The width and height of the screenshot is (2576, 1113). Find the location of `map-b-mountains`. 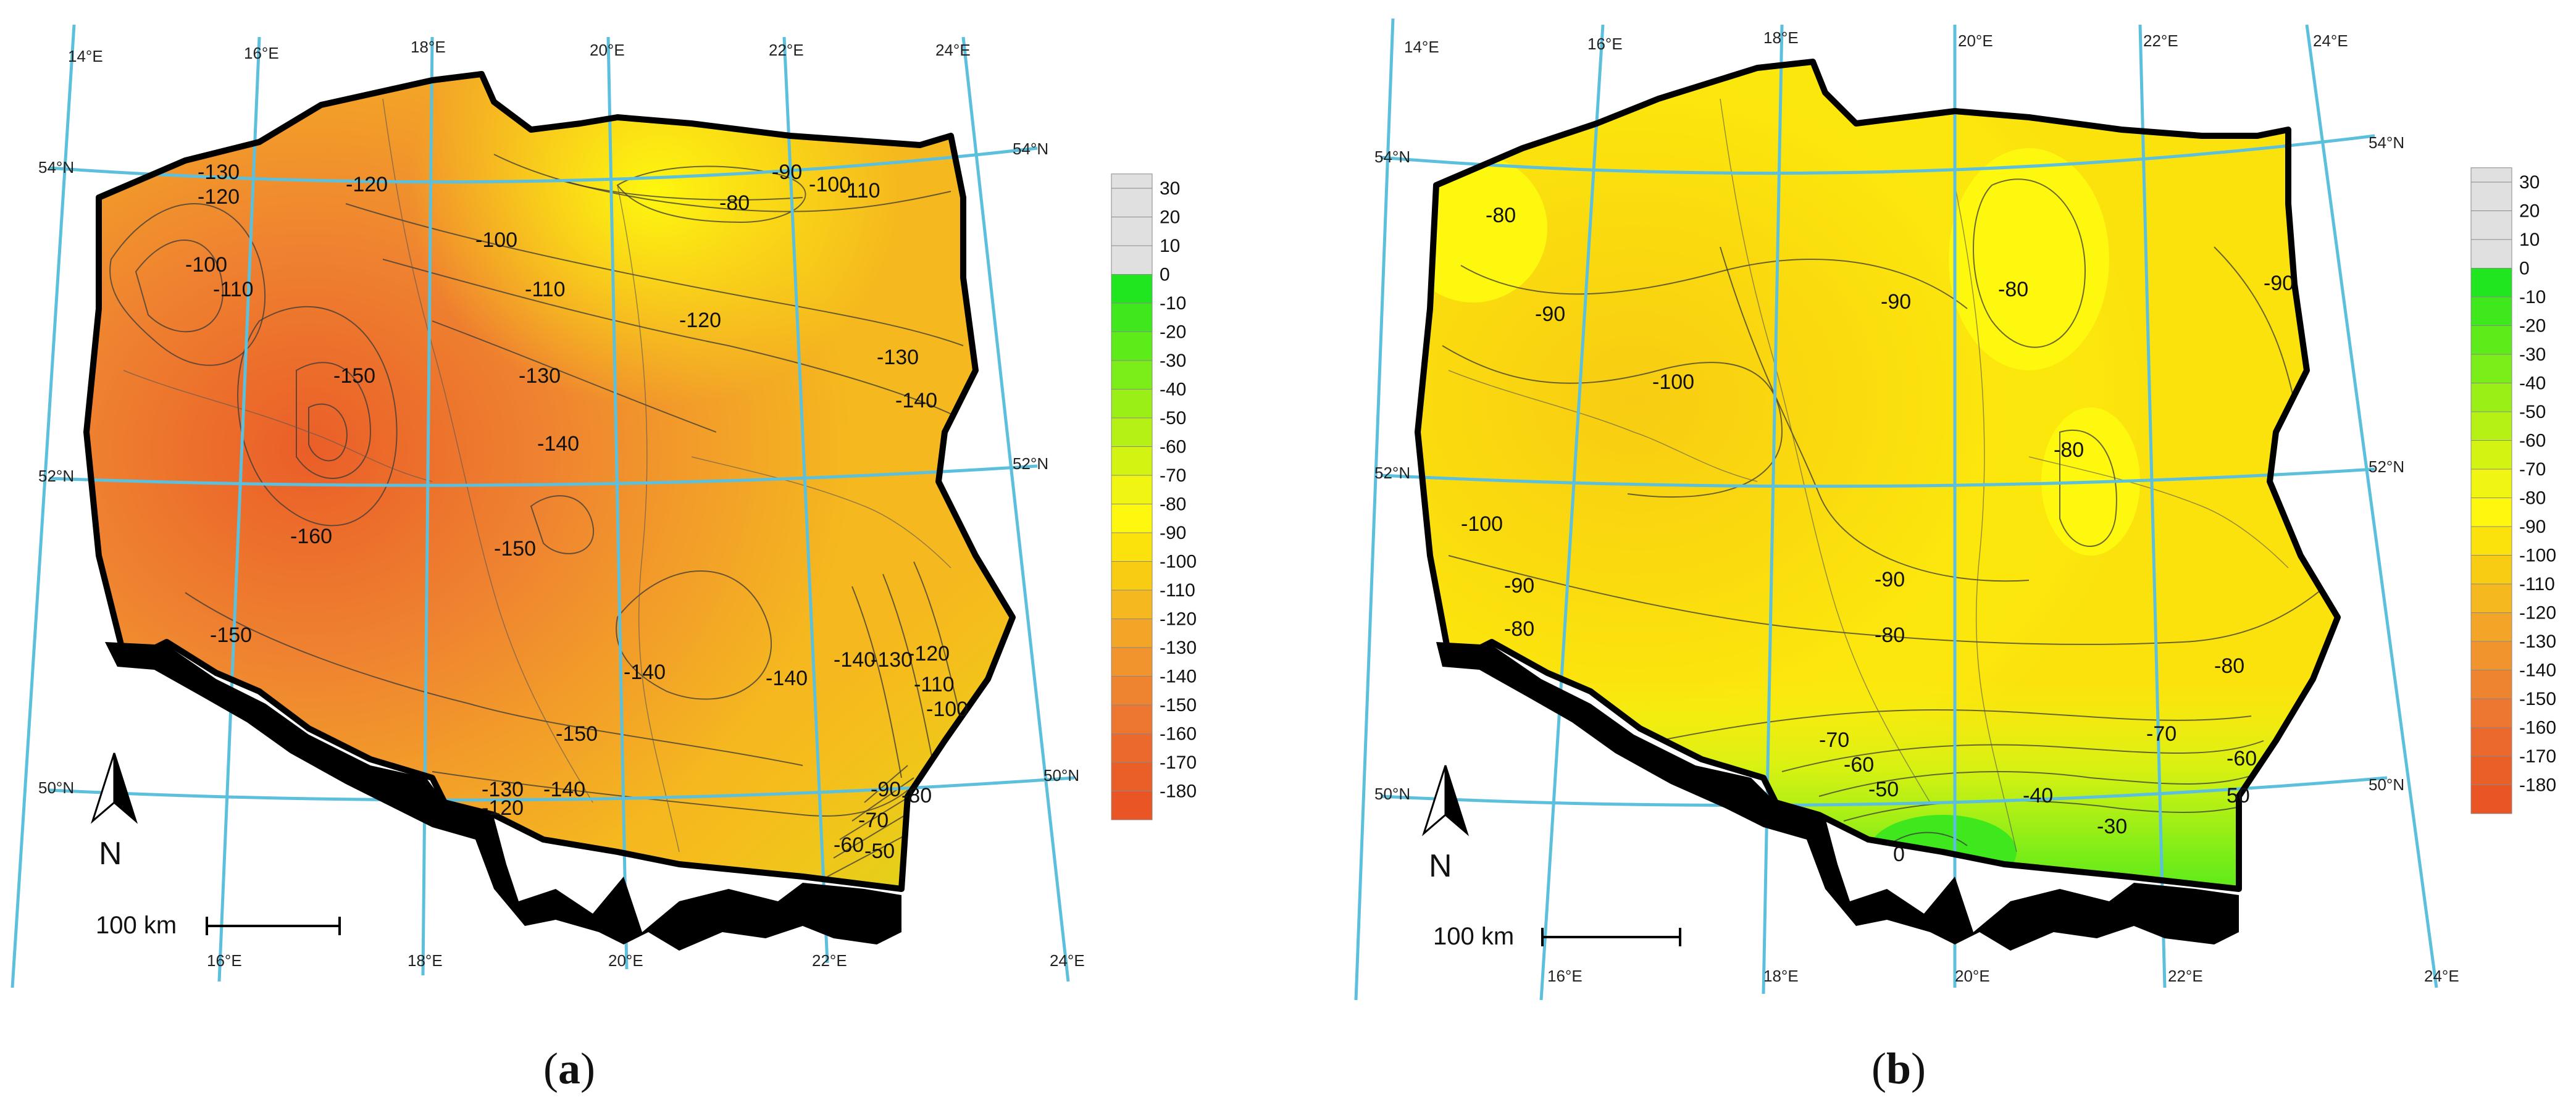

map-b-mountains is located at coordinates (1838, 796).